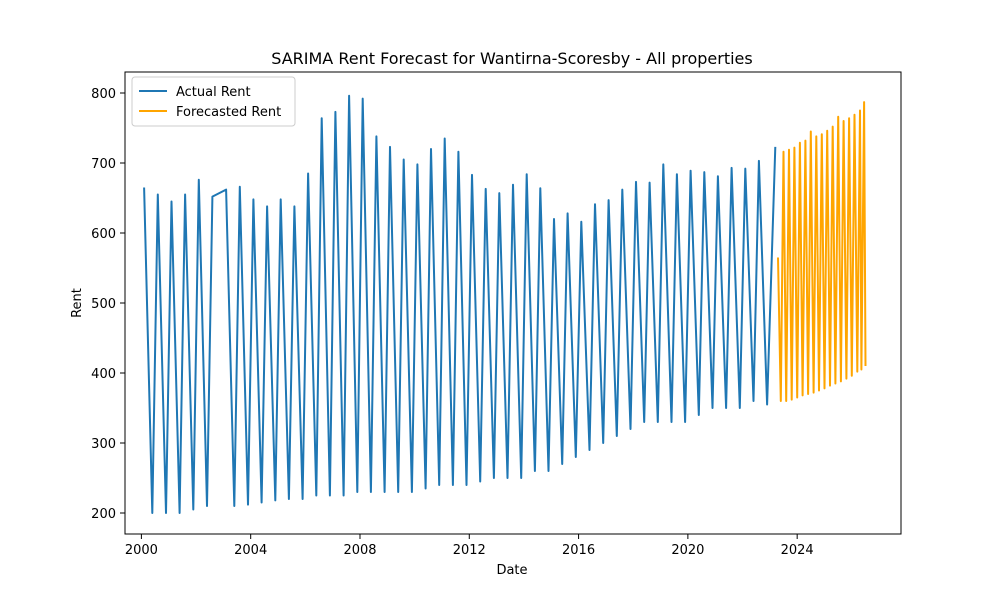  I want to click on y-tick-label: 600, so click(103, 234).